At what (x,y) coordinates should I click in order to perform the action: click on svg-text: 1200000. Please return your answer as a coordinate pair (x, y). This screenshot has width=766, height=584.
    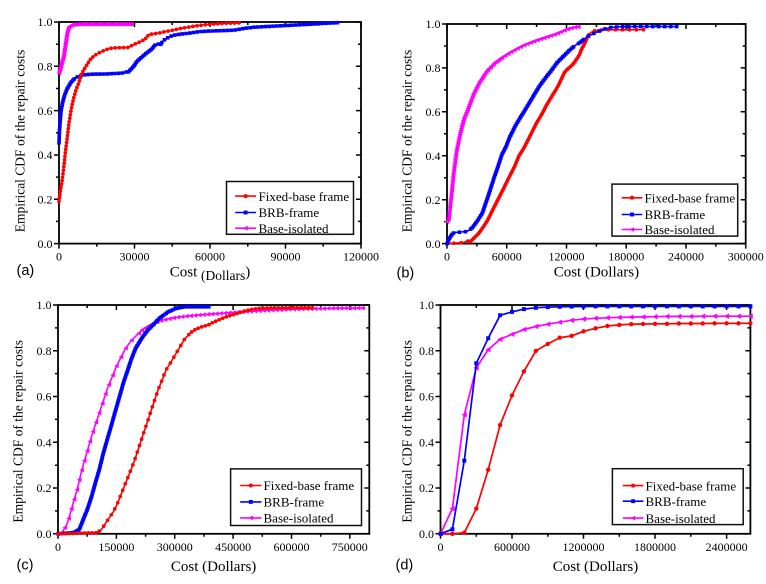
    Looking at the image, I should click on (584, 547).